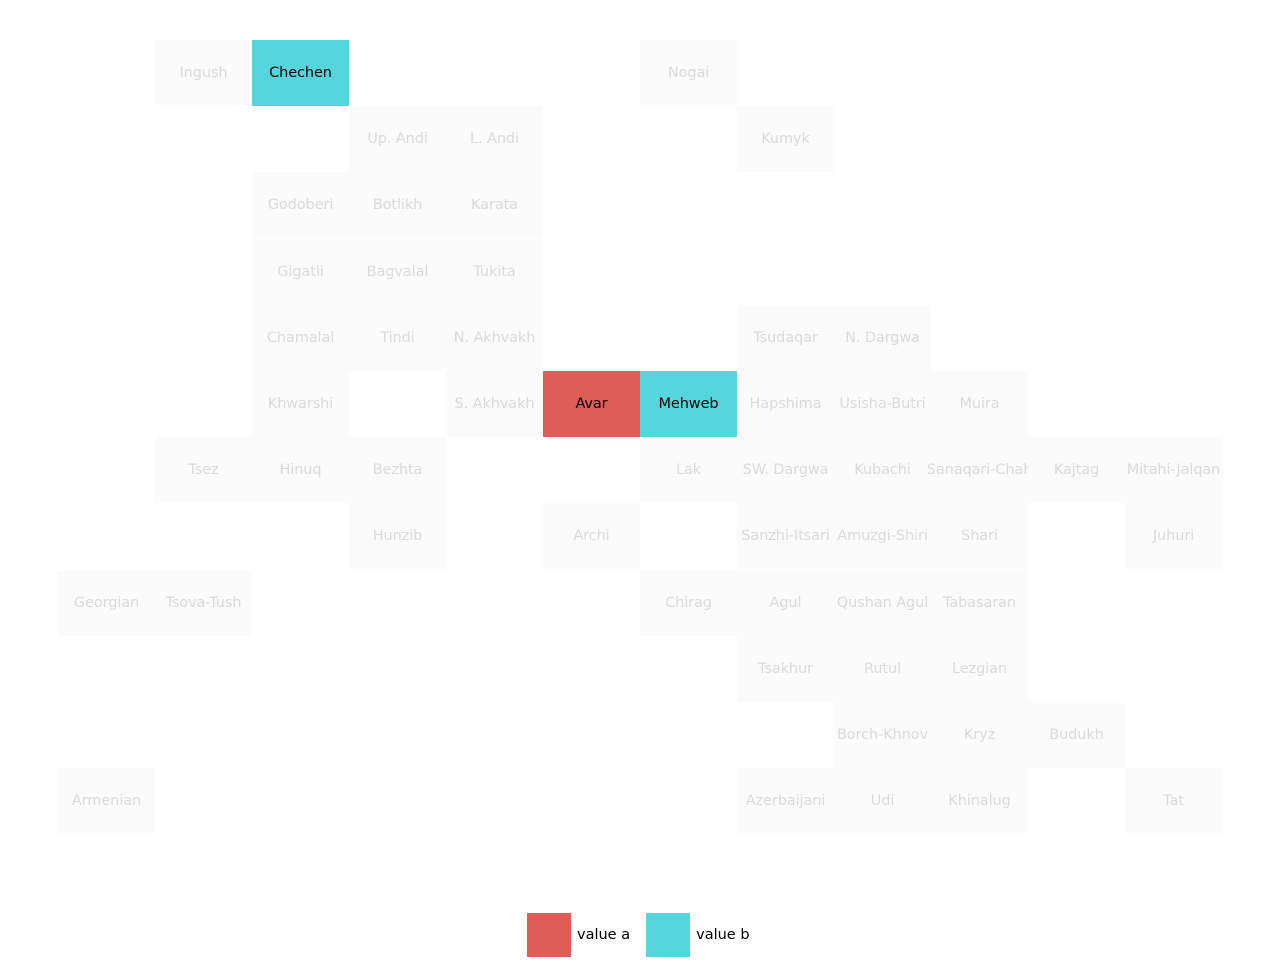  Describe the element at coordinates (494, 139) in the screenshot. I see `map-cell-l-andi: L. Andi` at that location.